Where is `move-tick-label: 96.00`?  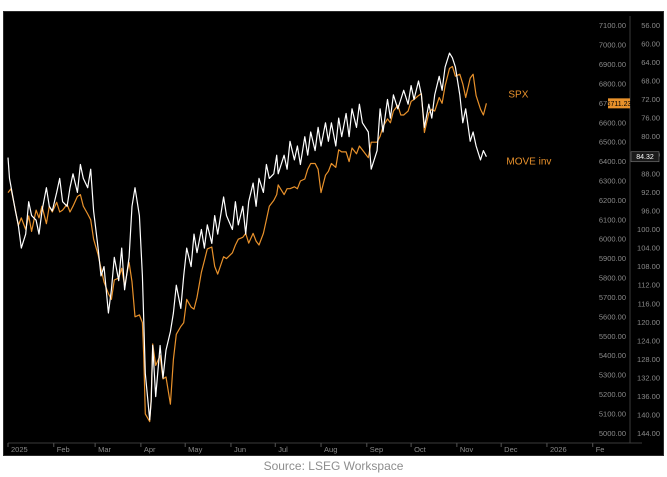 move-tick-label: 96.00 is located at coordinates (650, 210).